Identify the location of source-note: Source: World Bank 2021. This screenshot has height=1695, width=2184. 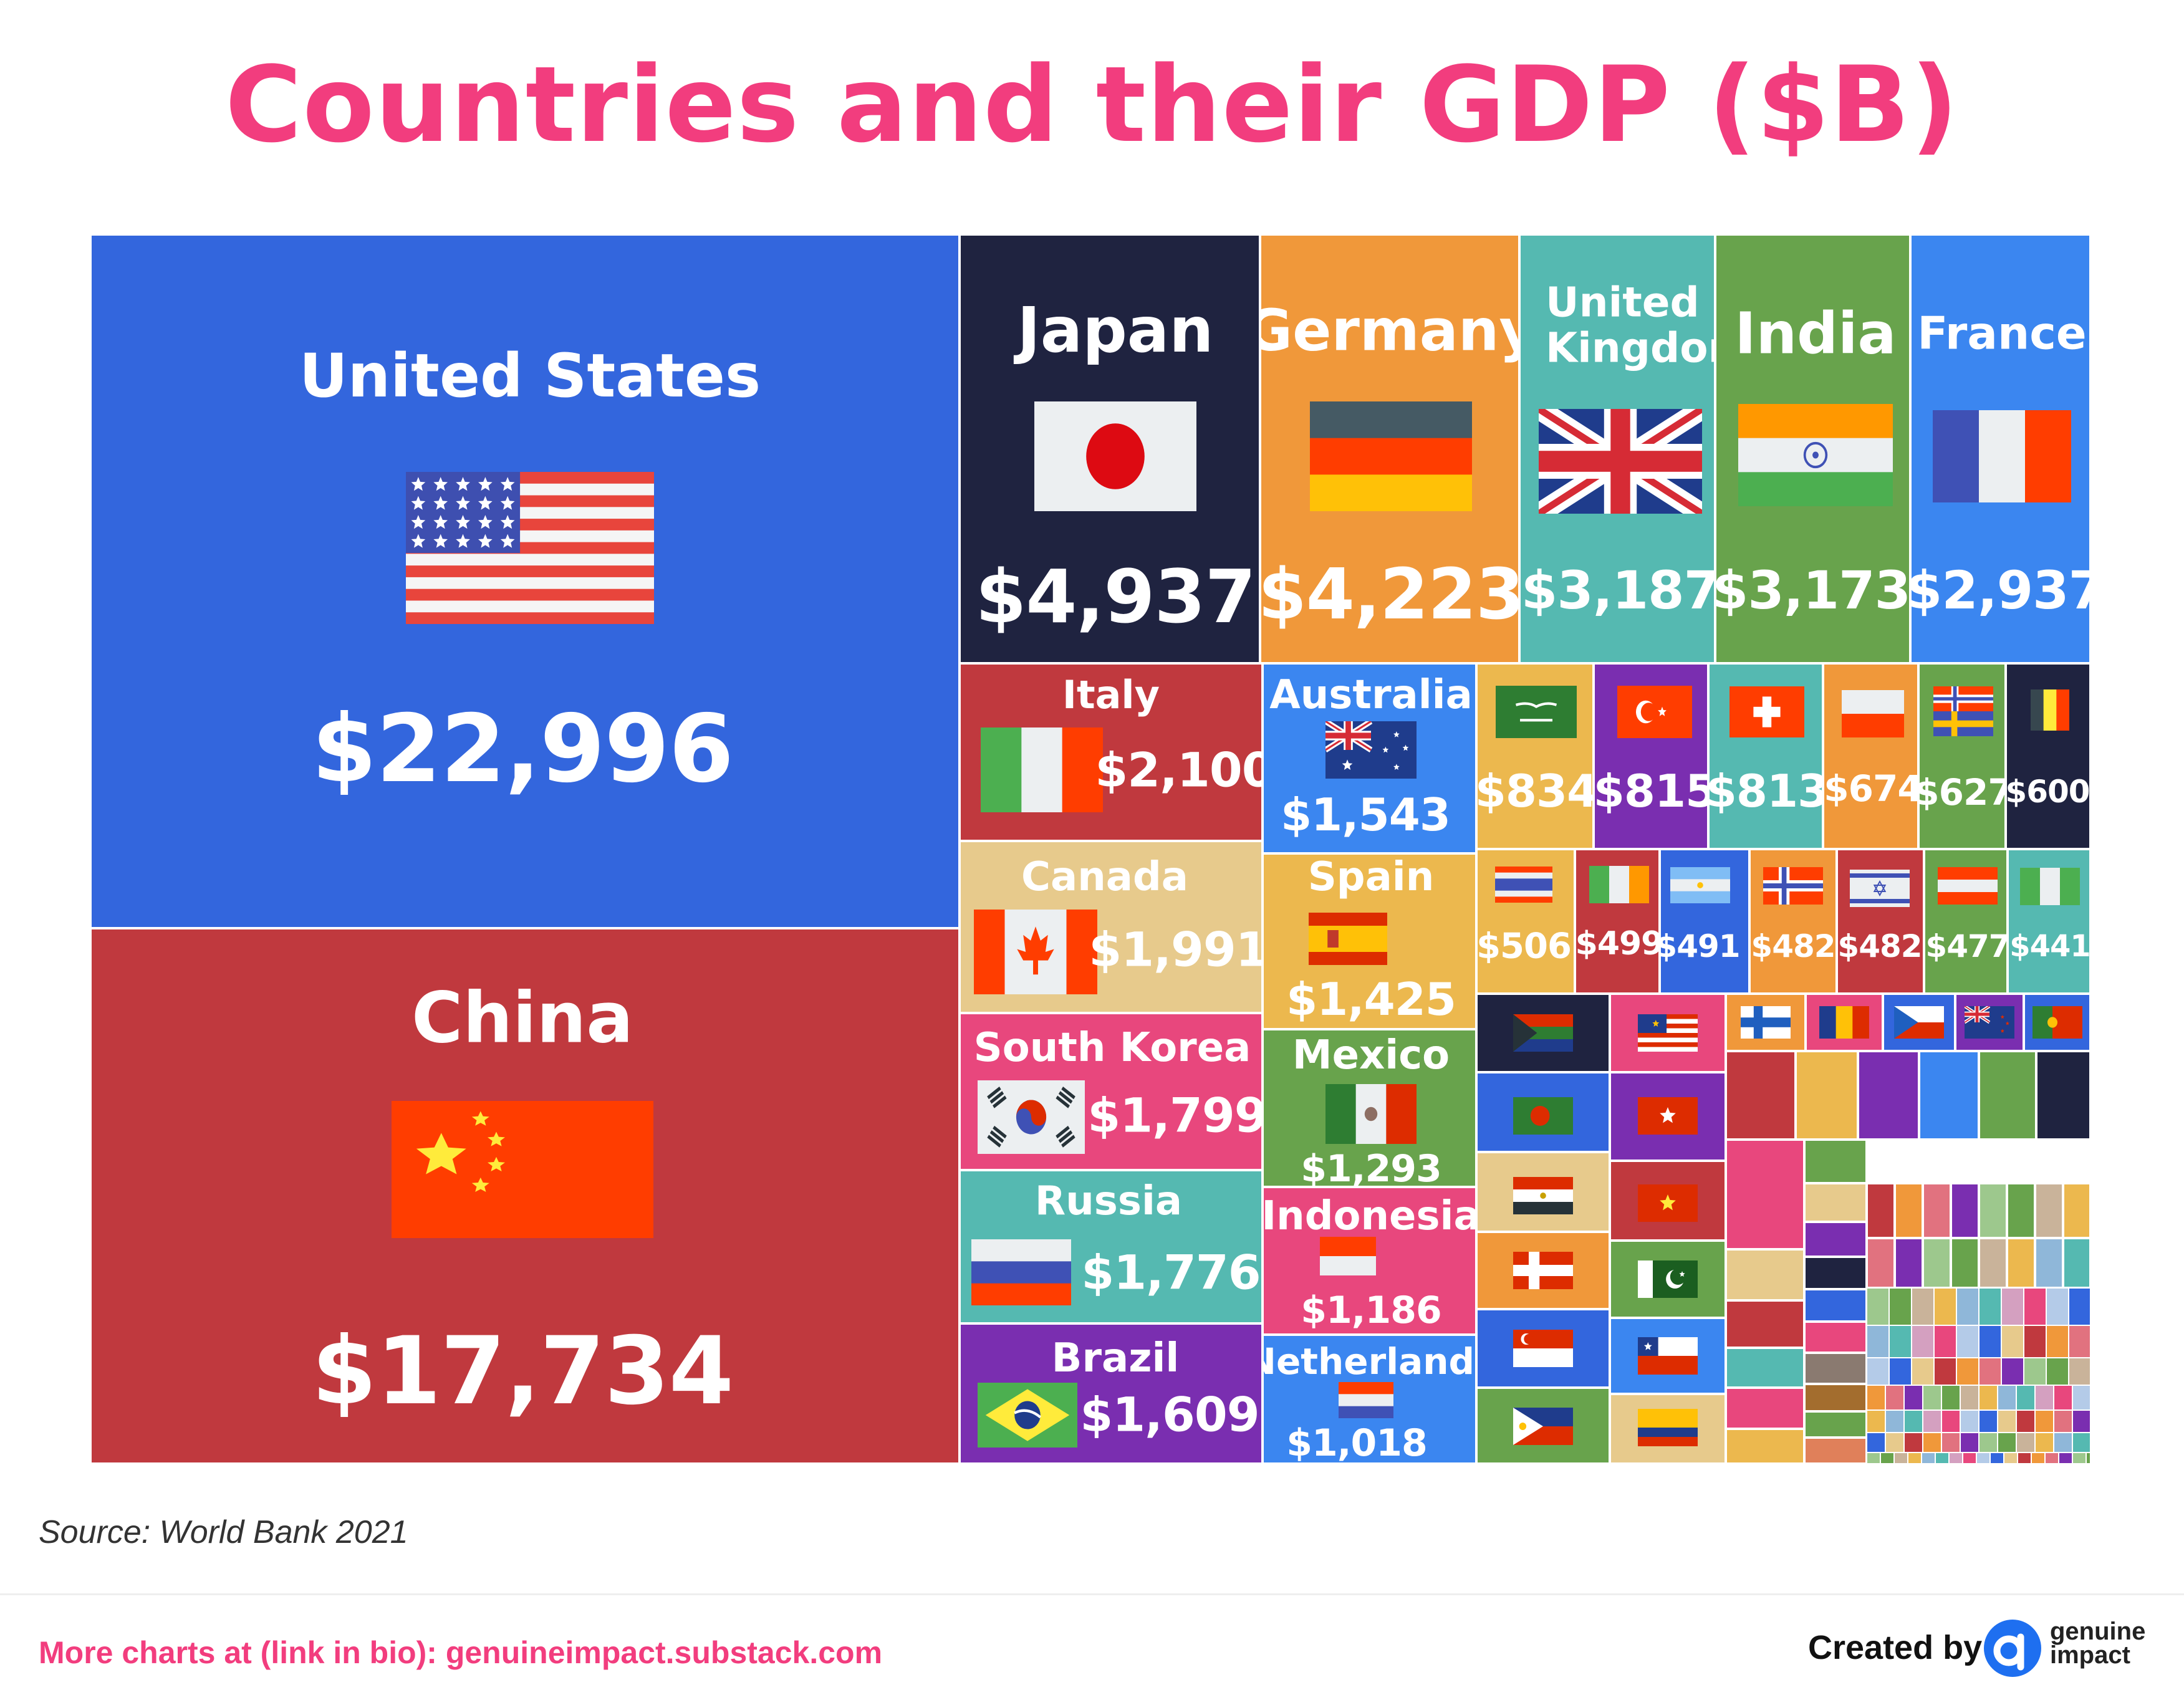
(223, 1532).